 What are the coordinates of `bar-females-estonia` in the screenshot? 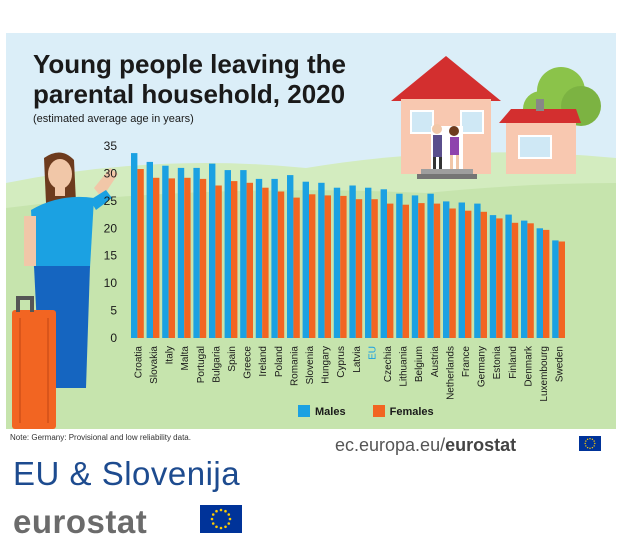 It's located at (499, 278).